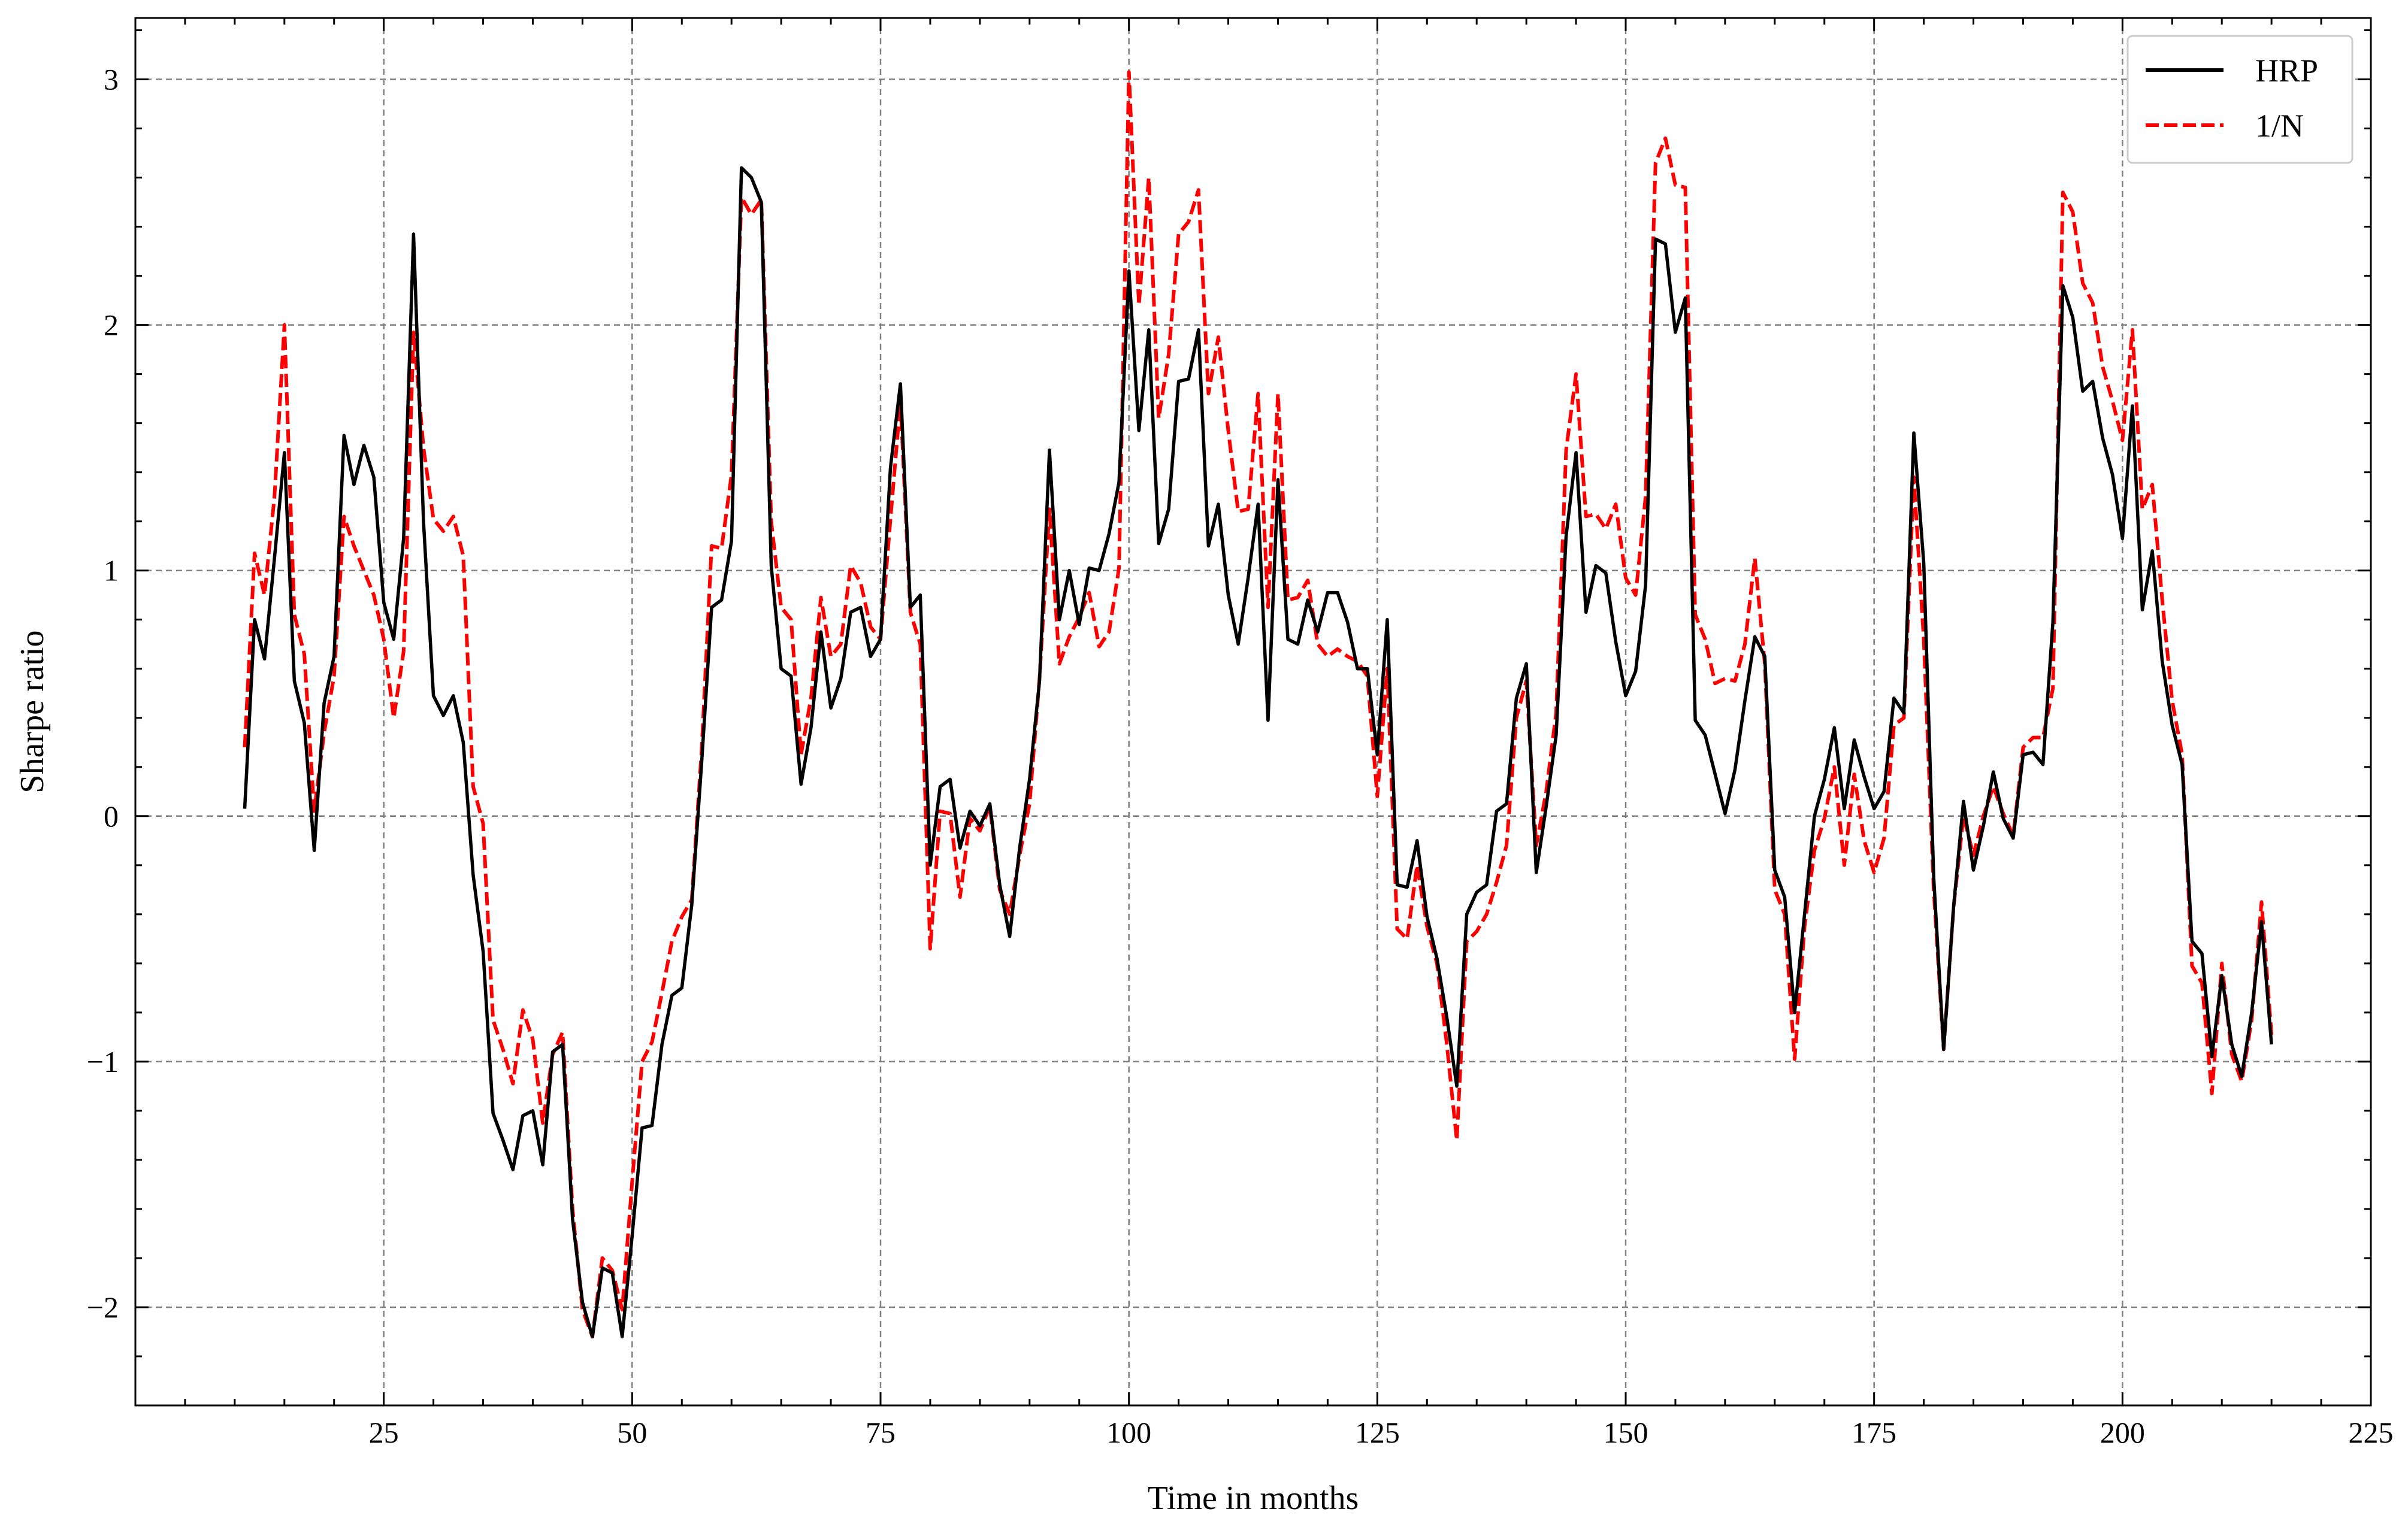 The width and height of the screenshot is (2408, 1530). What do you see at coordinates (112, 570) in the screenshot?
I see `y-tick-label: 1` at bounding box center [112, 570].